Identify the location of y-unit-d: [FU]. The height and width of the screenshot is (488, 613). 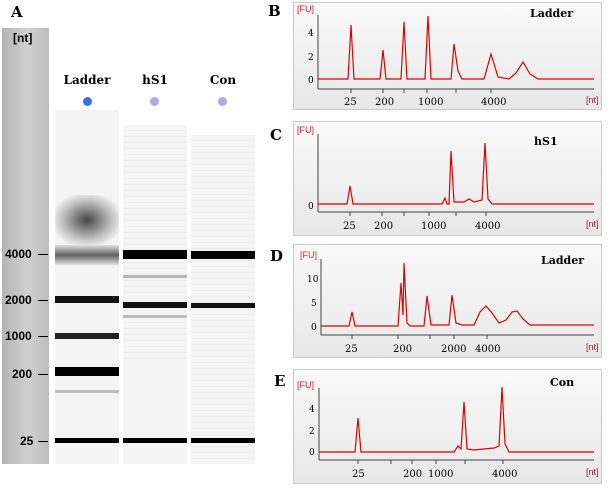
(308, 255).